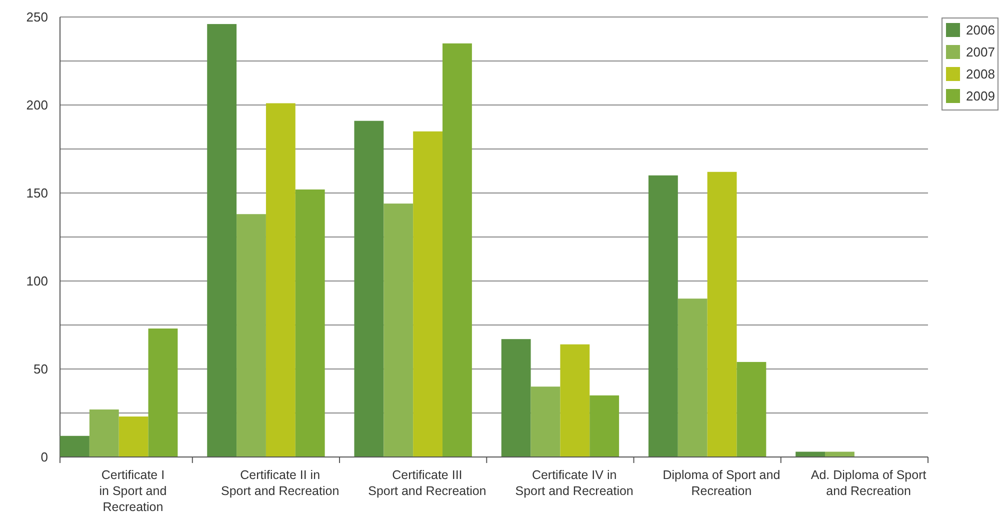 The image size is (1000, 518). What do you see at coordinates (37, 105) in the screenshot?
I see `y-tick-label: 200` at bounding box center [37, 105].